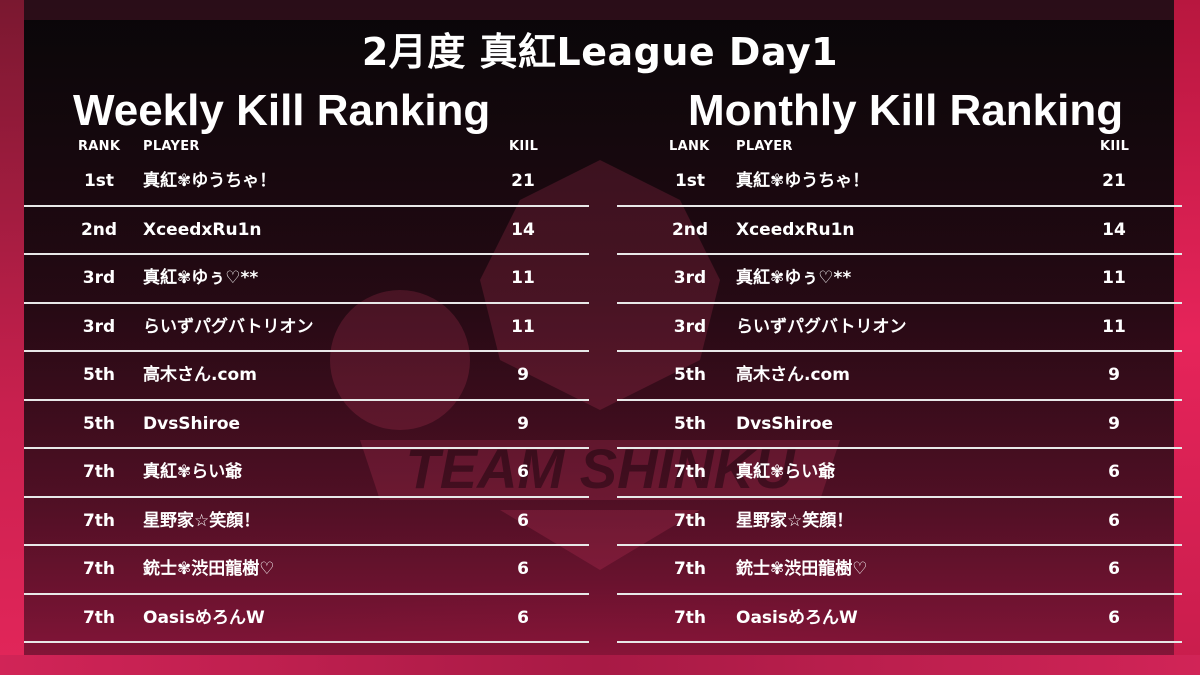 This screenshot has width=1200, height=675. I want to click on weekly-kill-header: KIIL, so click(524, 146).